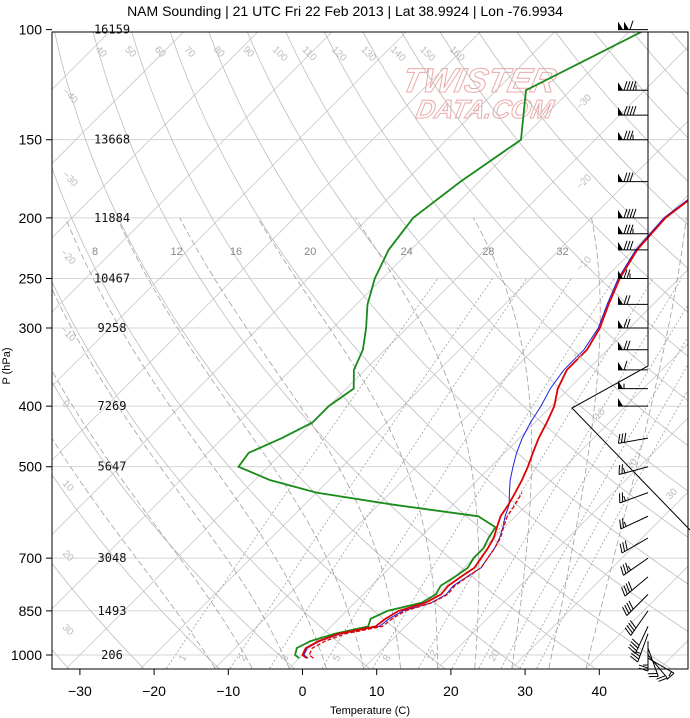  I want to click on barb-frame-line, so click(630, 281).